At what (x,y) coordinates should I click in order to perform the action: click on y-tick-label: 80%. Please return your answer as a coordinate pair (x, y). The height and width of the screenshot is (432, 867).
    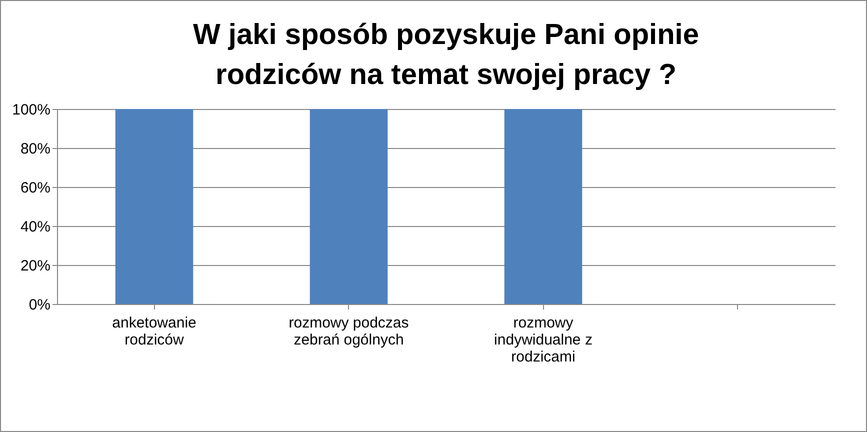
    Looking at the image, I should click on (35, 149).